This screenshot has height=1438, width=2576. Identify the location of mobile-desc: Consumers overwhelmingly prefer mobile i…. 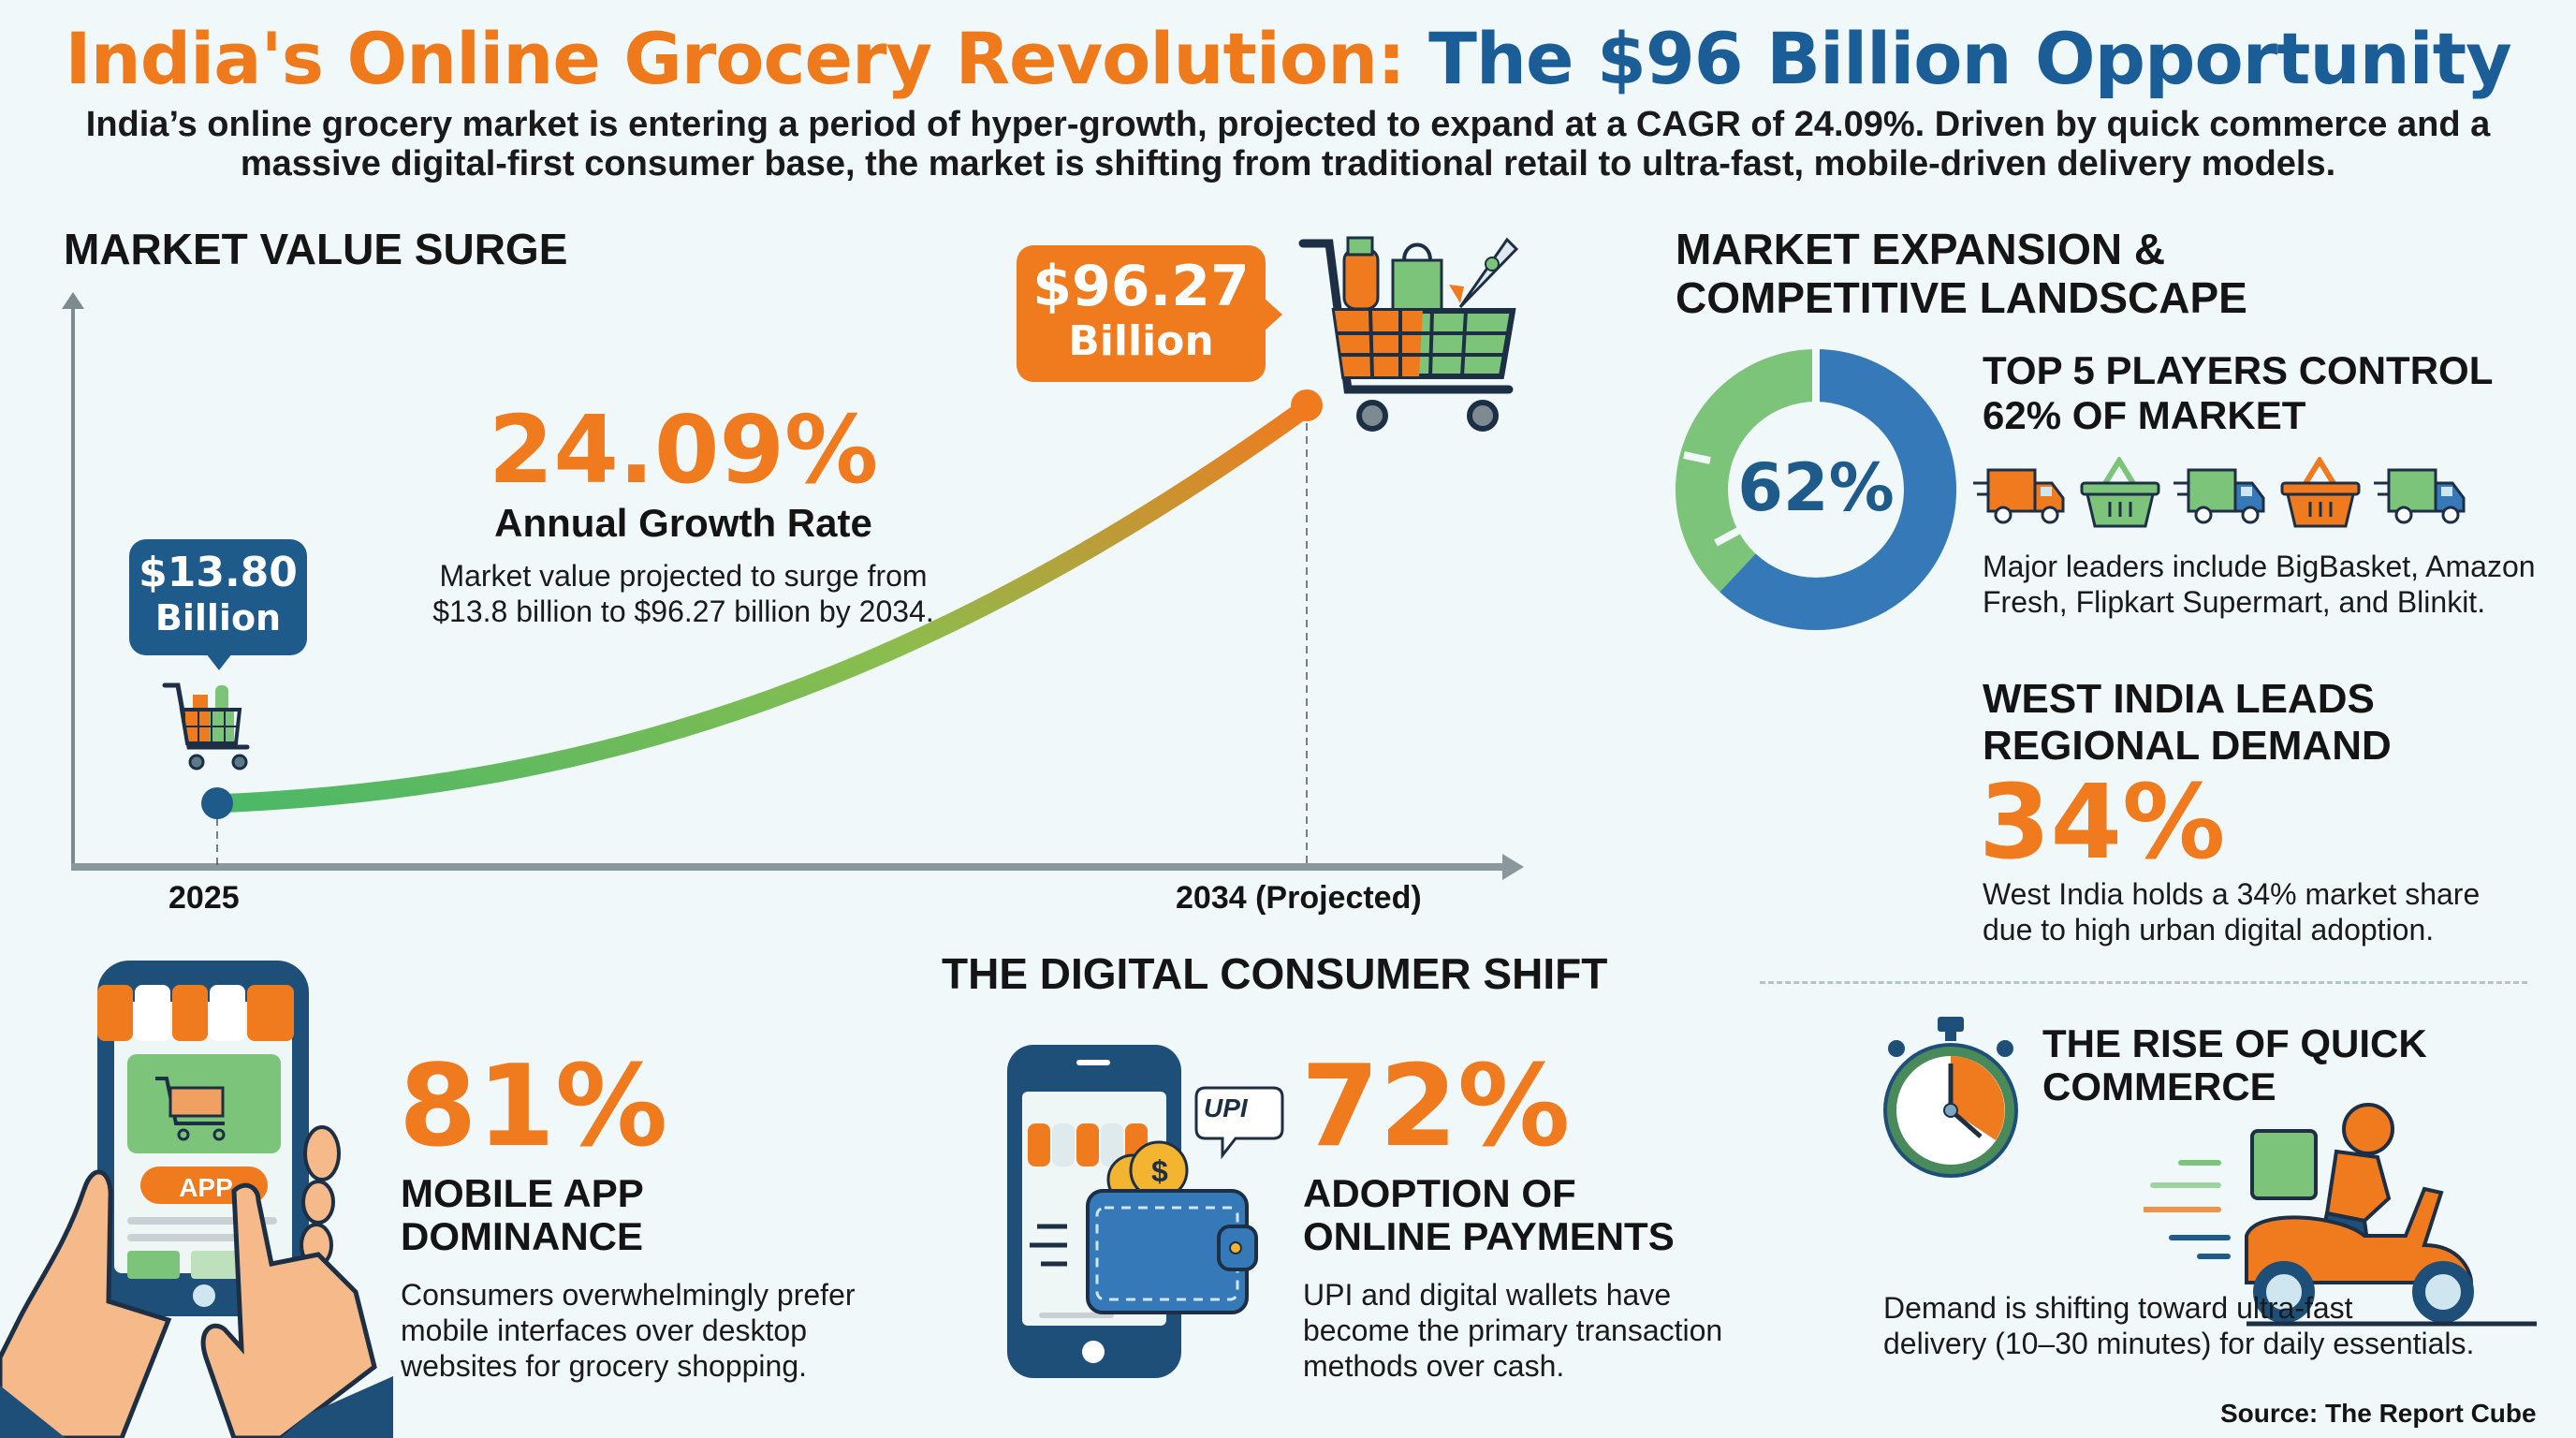
(628, 1330).